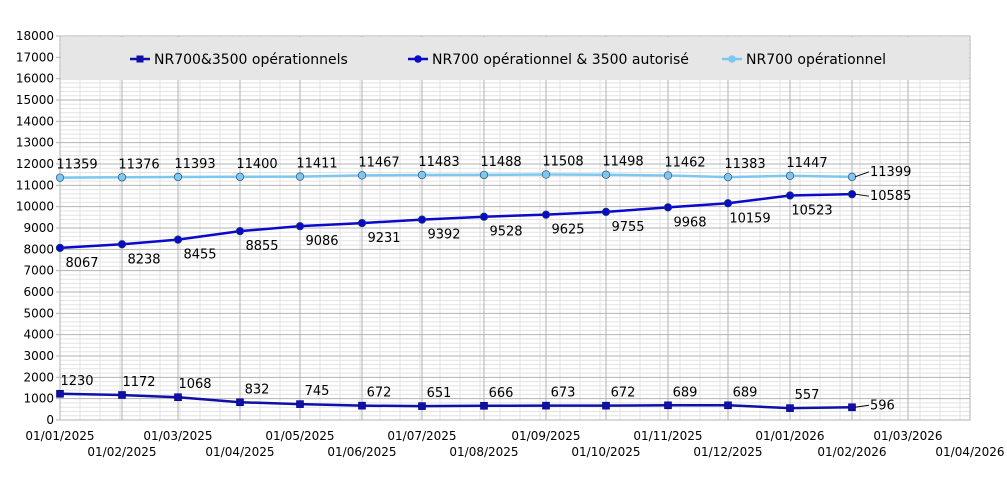  What do you see at coordinates (317, 391) in the screenshot?
I see `data-label: 745` at bounding box center [317, 391].